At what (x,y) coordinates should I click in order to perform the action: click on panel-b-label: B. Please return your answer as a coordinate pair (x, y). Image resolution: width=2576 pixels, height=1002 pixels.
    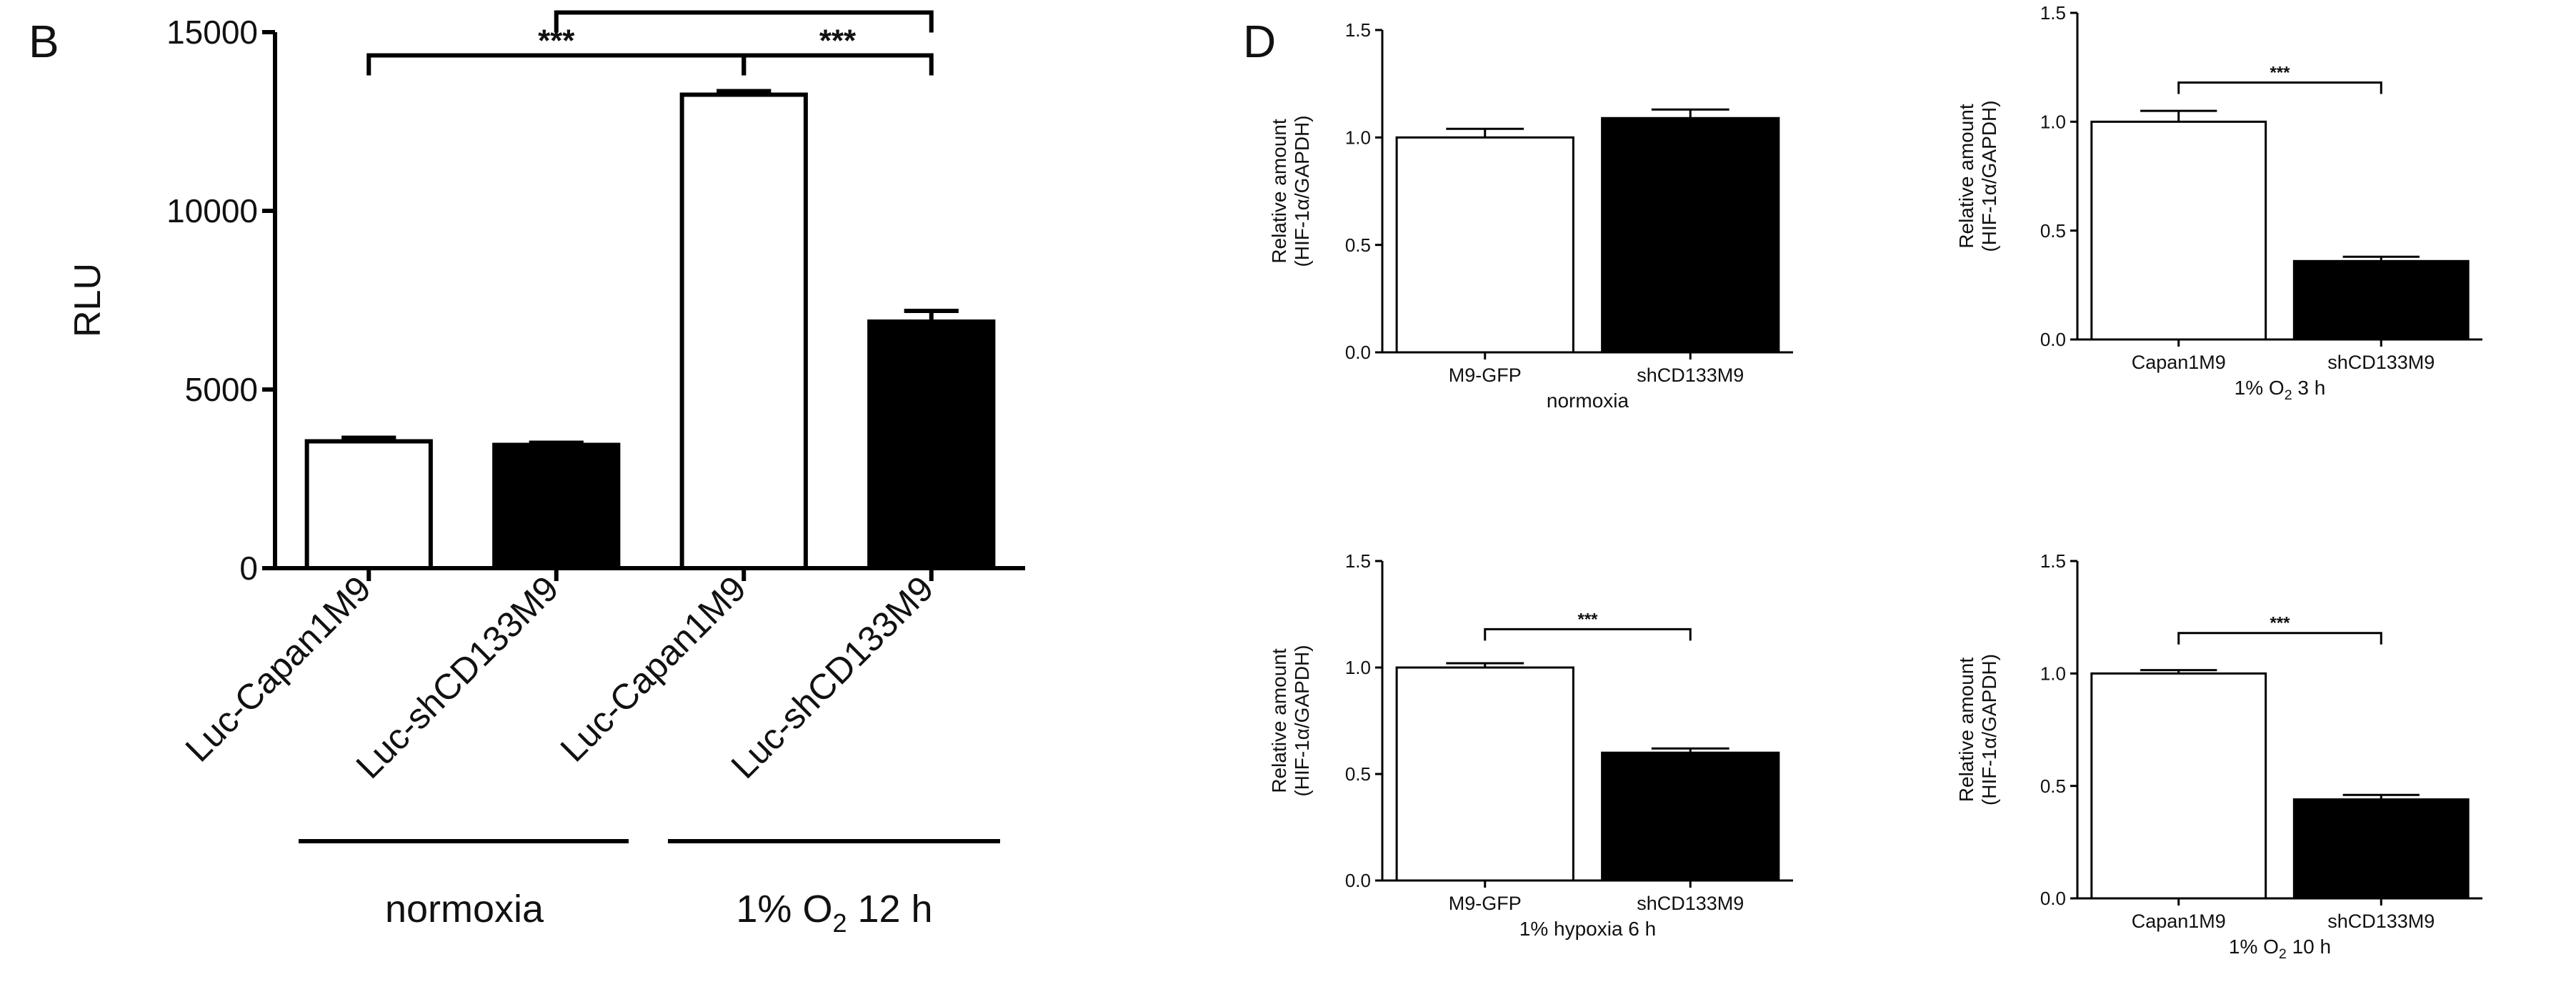
    Looking at the image, I should click on (44, 41).